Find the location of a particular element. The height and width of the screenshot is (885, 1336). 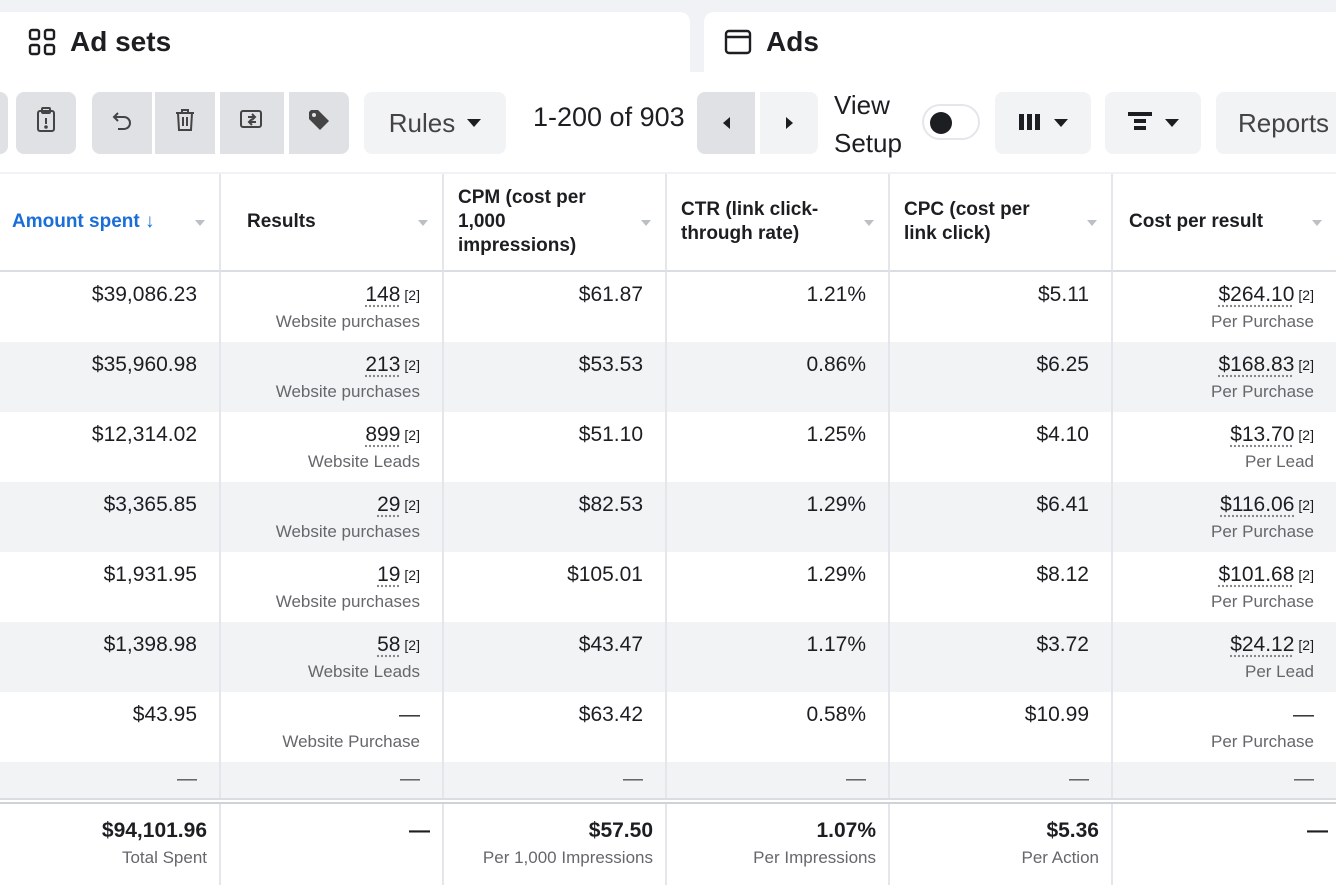

column-header-amount-spent: Amount spent ↓ is located at coordinates (110, 223).